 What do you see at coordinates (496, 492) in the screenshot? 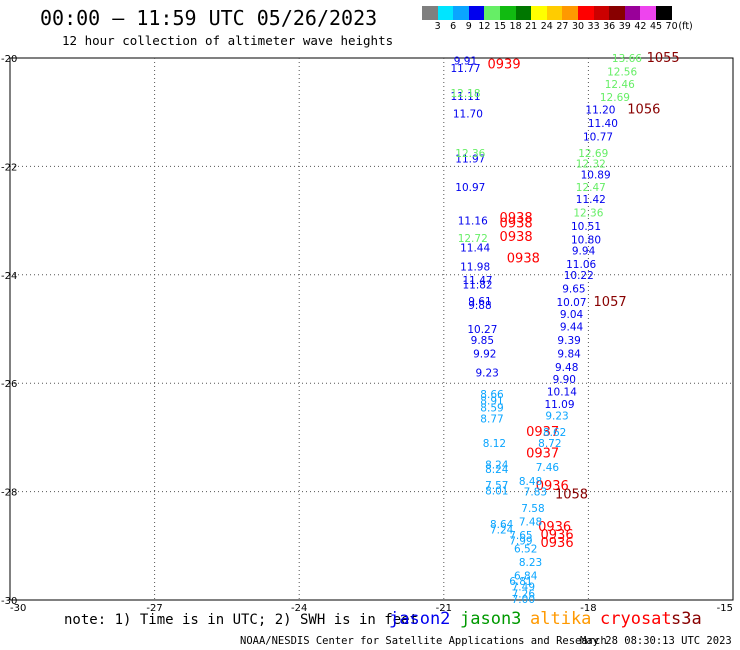
I see `wave-height-label: 8.01` at bounding box center [496, 492].